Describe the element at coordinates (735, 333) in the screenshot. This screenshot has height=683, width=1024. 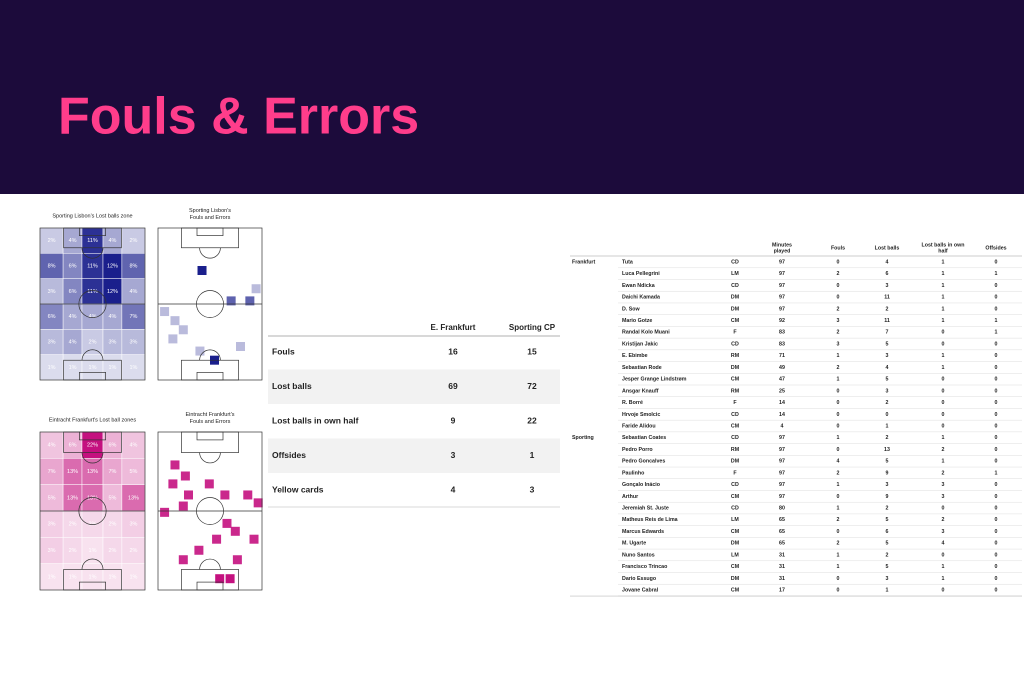
I see `player-cell: F` at that location.